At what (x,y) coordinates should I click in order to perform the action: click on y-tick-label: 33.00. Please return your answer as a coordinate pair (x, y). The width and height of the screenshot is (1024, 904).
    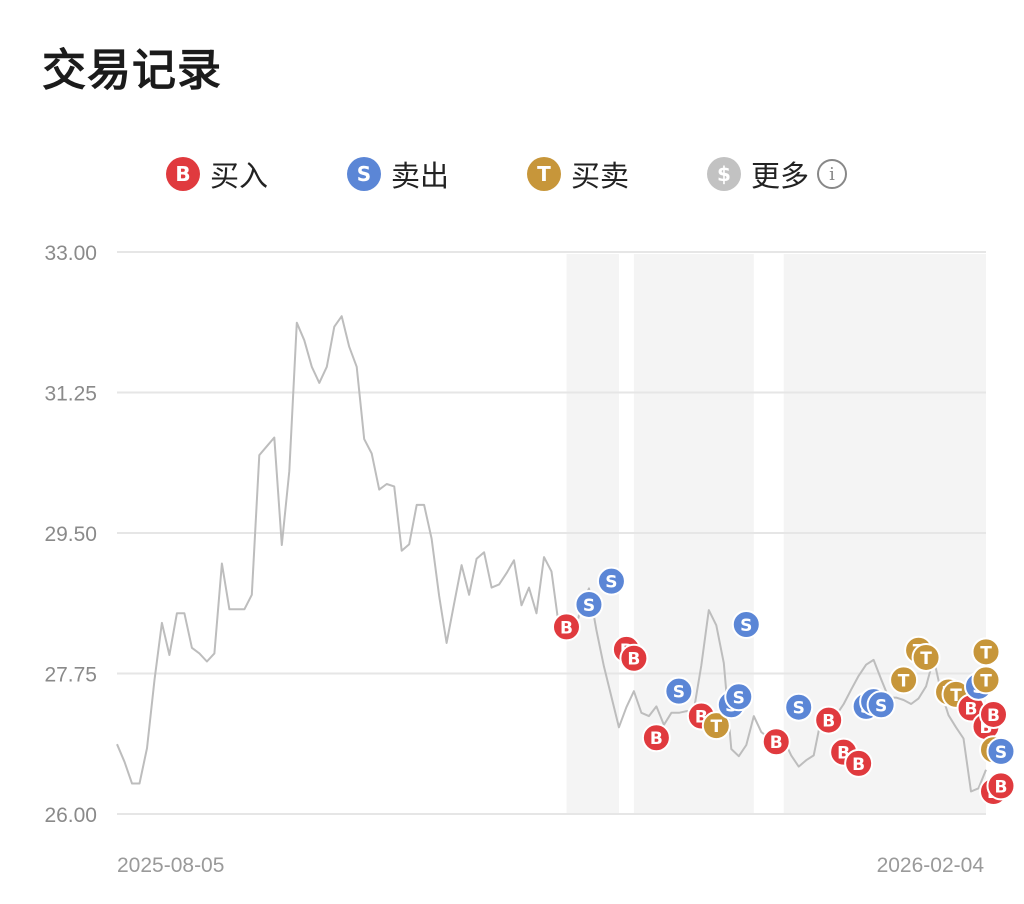
    Looking at the image, I should click on (70, 253).